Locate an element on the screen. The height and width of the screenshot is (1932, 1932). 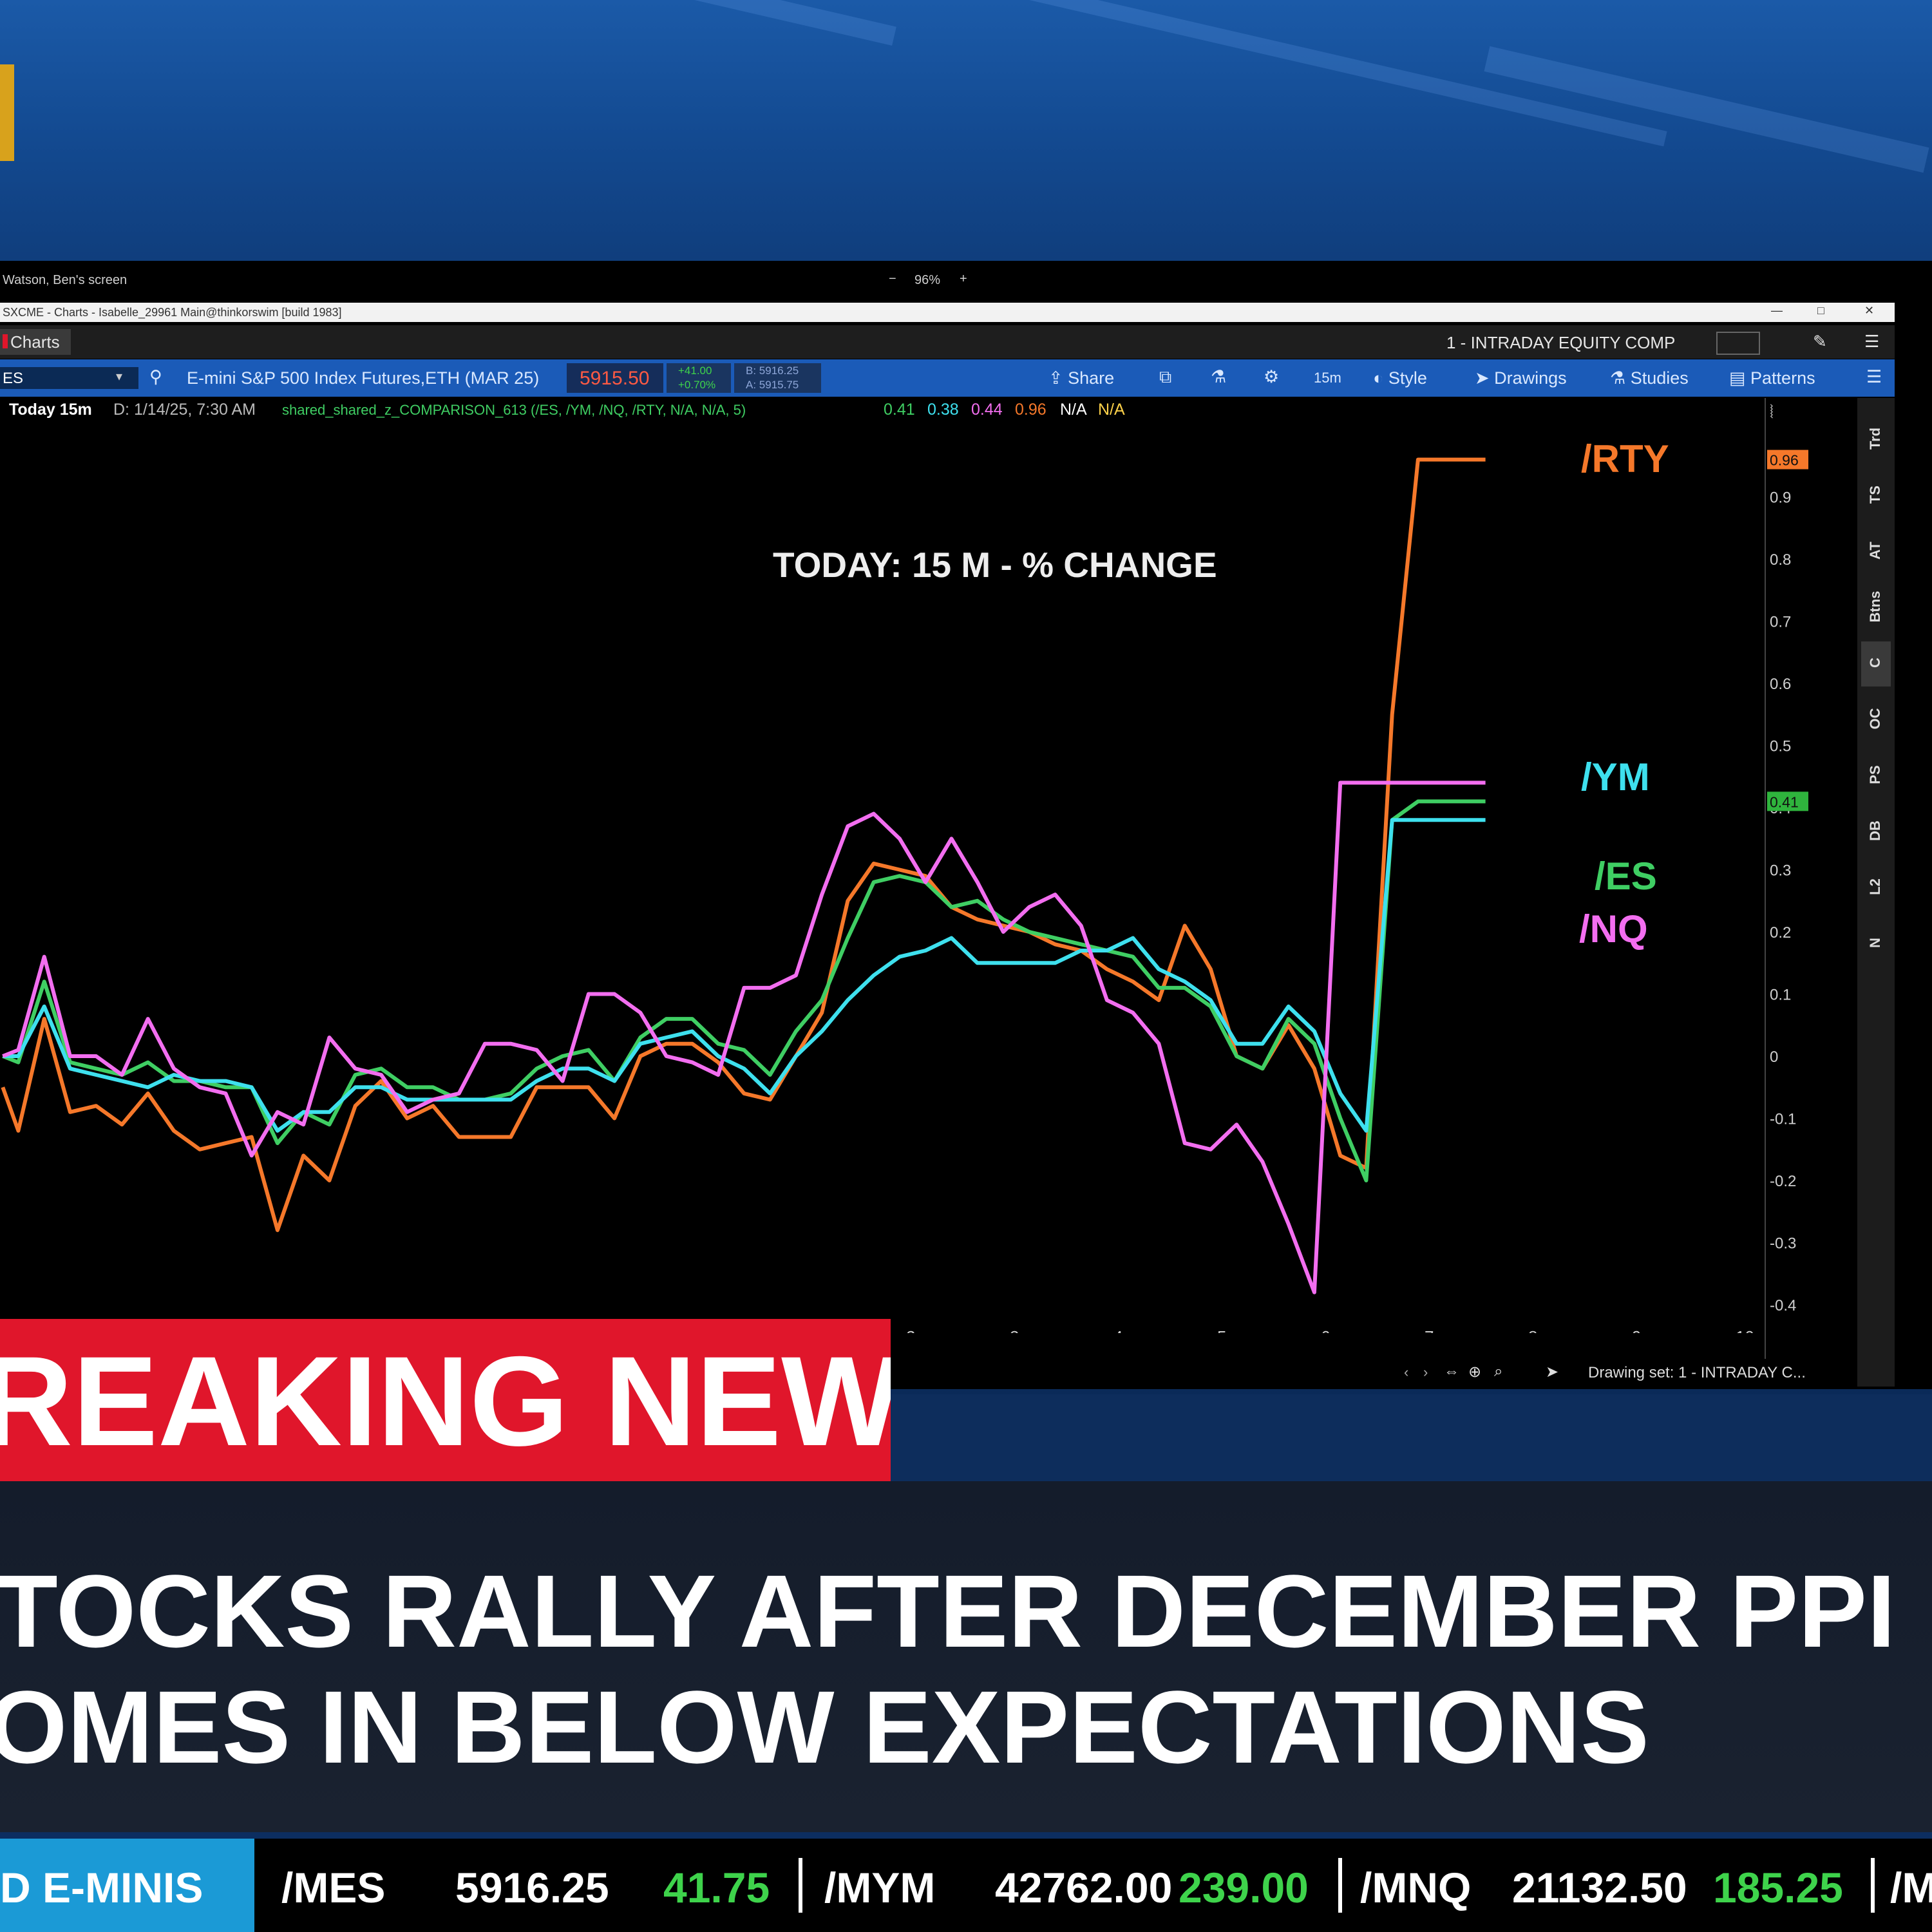
close-button: ✕ is located at coordinates (1869, 310).